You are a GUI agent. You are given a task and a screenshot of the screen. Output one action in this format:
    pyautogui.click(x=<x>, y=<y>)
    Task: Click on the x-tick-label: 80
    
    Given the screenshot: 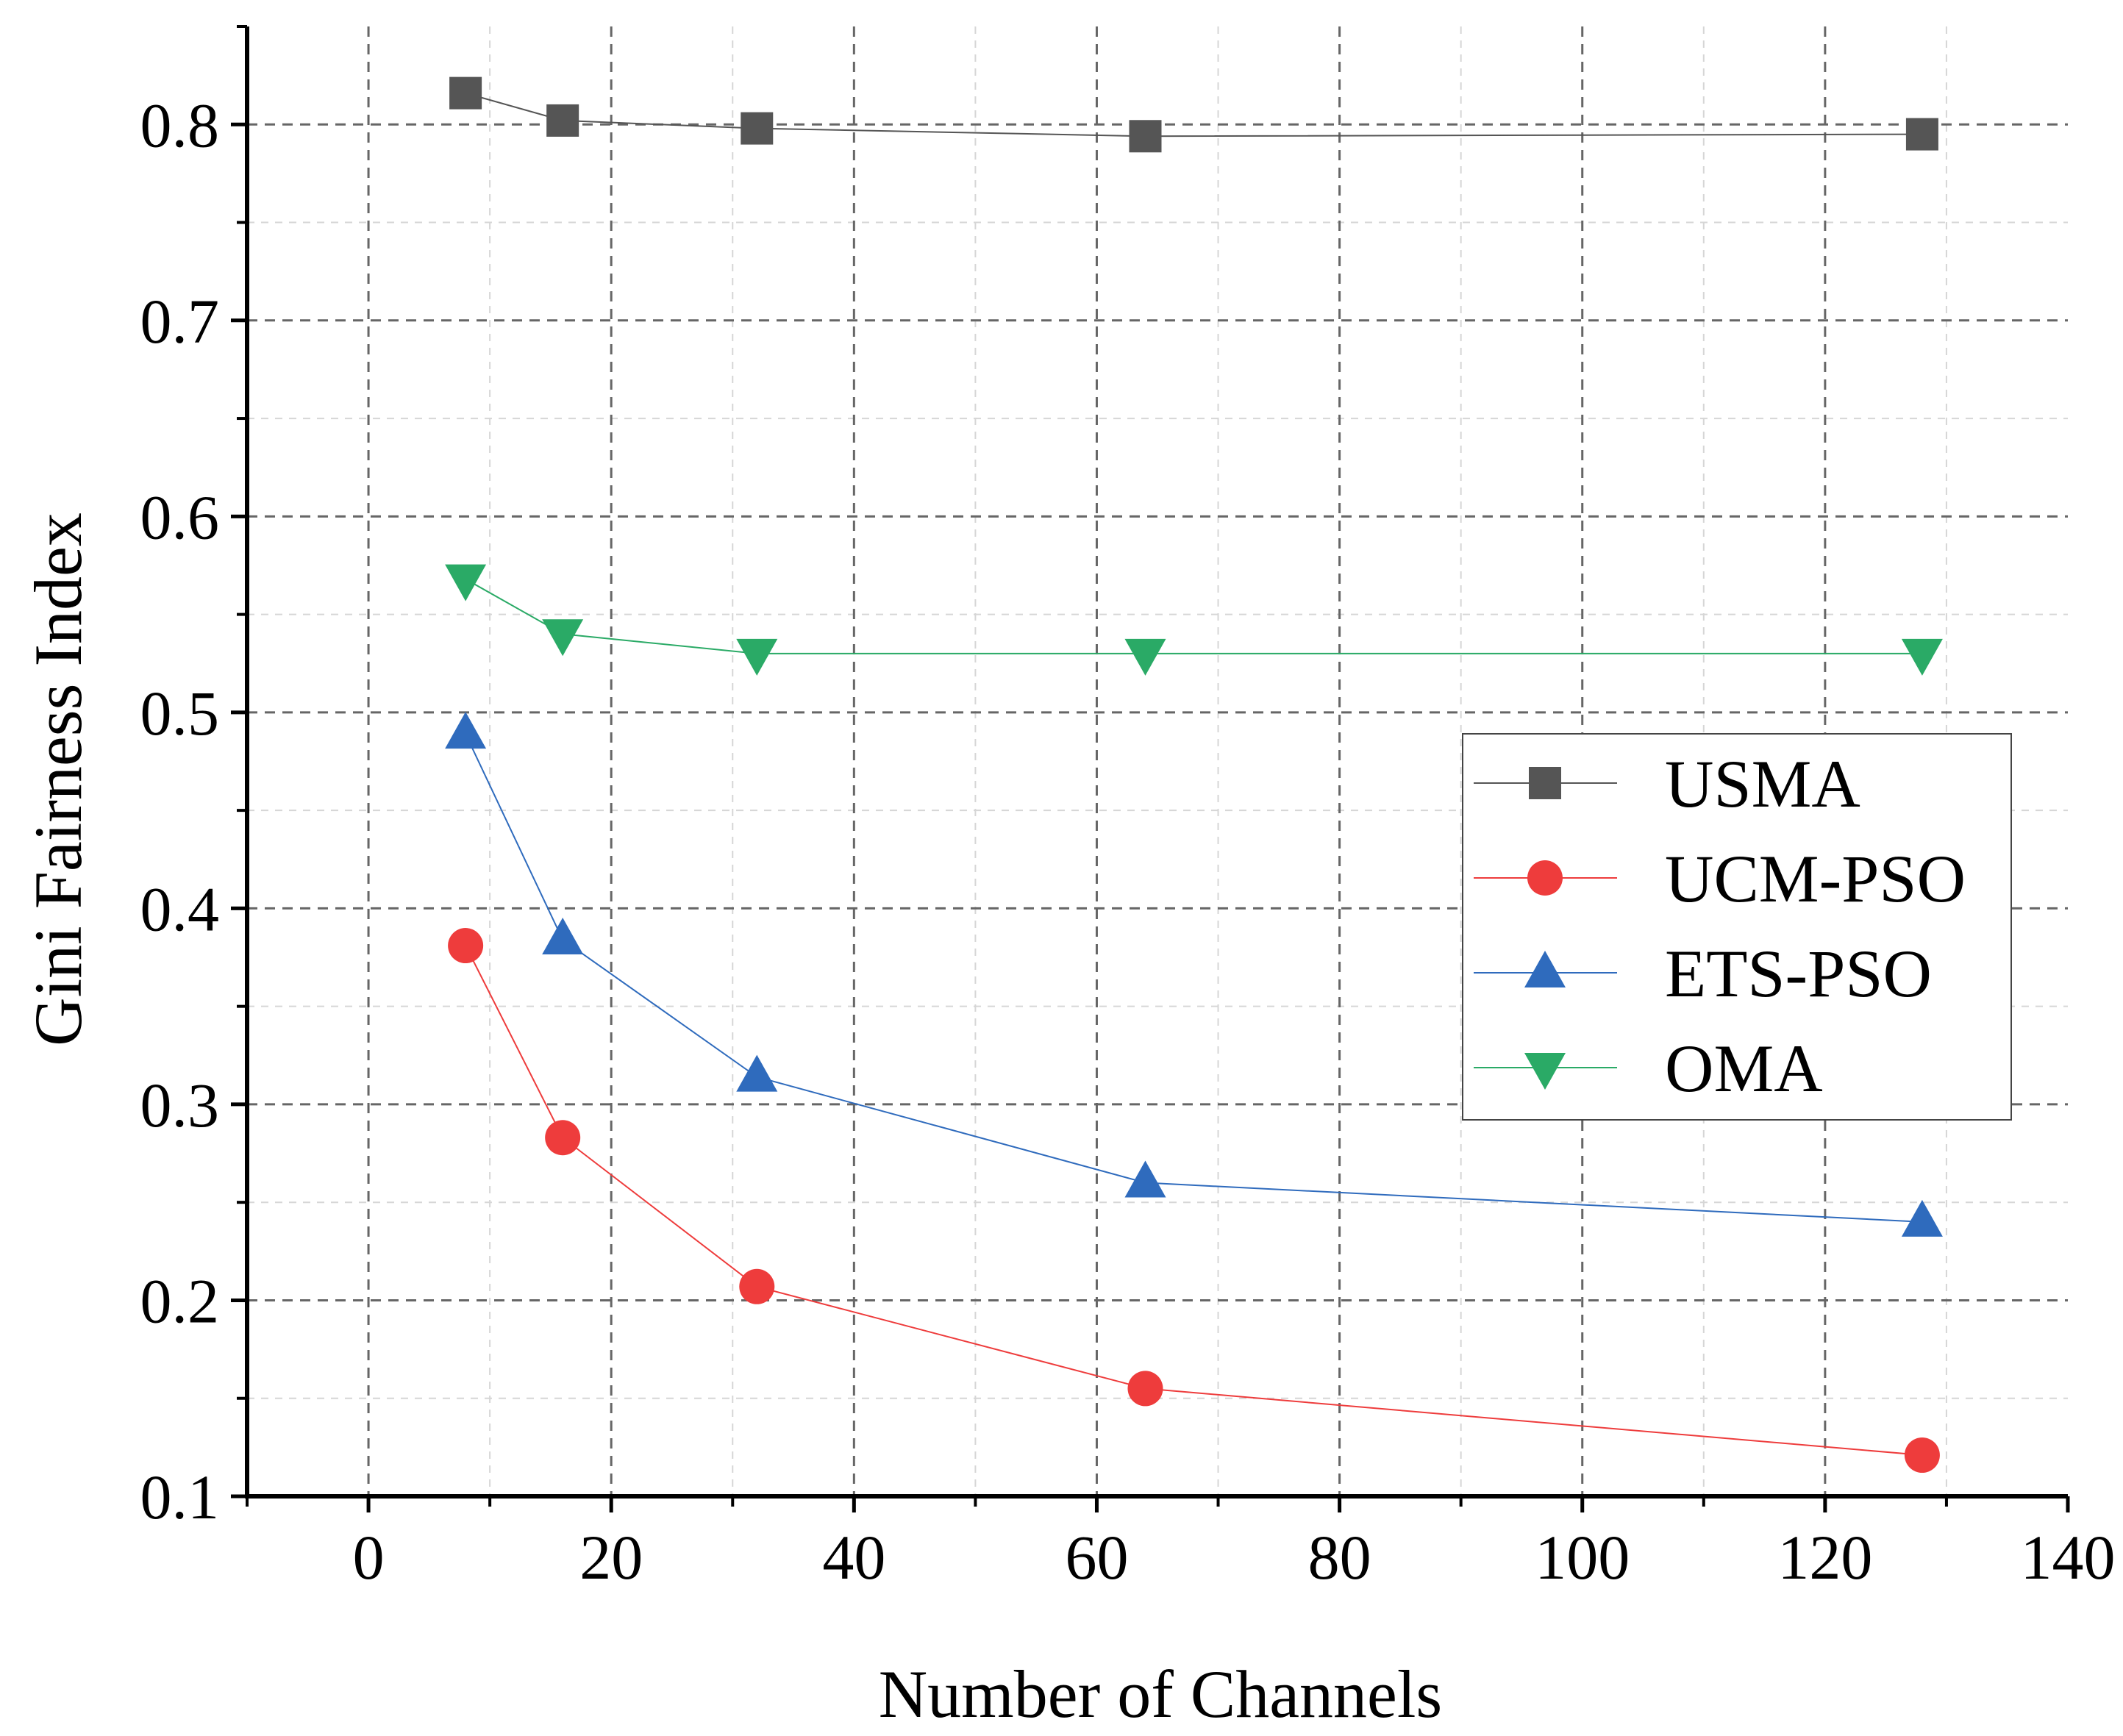 What is the action you would take?
    pyautogui.click(x=1339, y=1557)
    